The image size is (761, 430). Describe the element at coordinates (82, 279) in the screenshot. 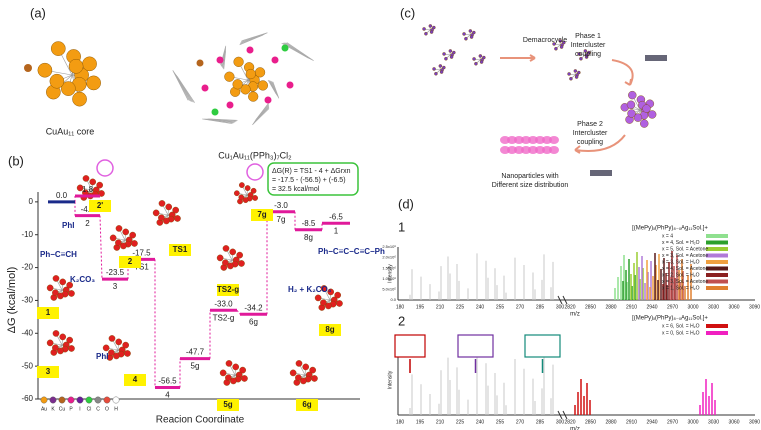

I see `annotation: K₂CO₃` at that location.